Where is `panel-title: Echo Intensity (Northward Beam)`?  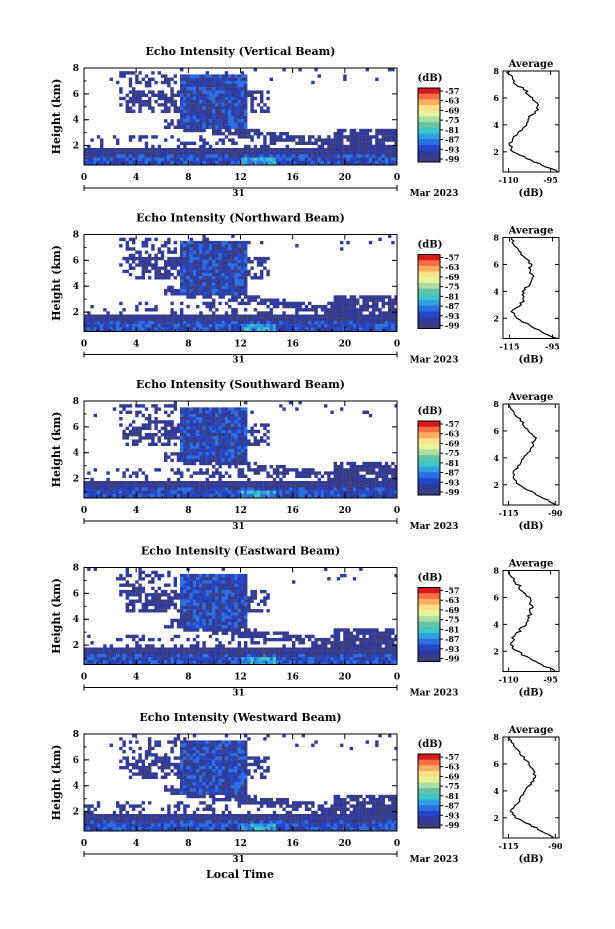 panel-title: Echo Intensity (Northward Beam) is located at coordinates (240, 218).